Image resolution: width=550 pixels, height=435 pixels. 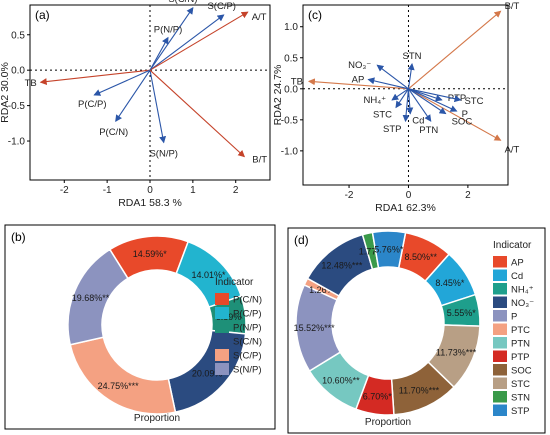 What do you see at coordinates (5, 92) in the screenshot?
I see `y-axis-label: RDA2 30.0%` at bounding box center [5, 92].